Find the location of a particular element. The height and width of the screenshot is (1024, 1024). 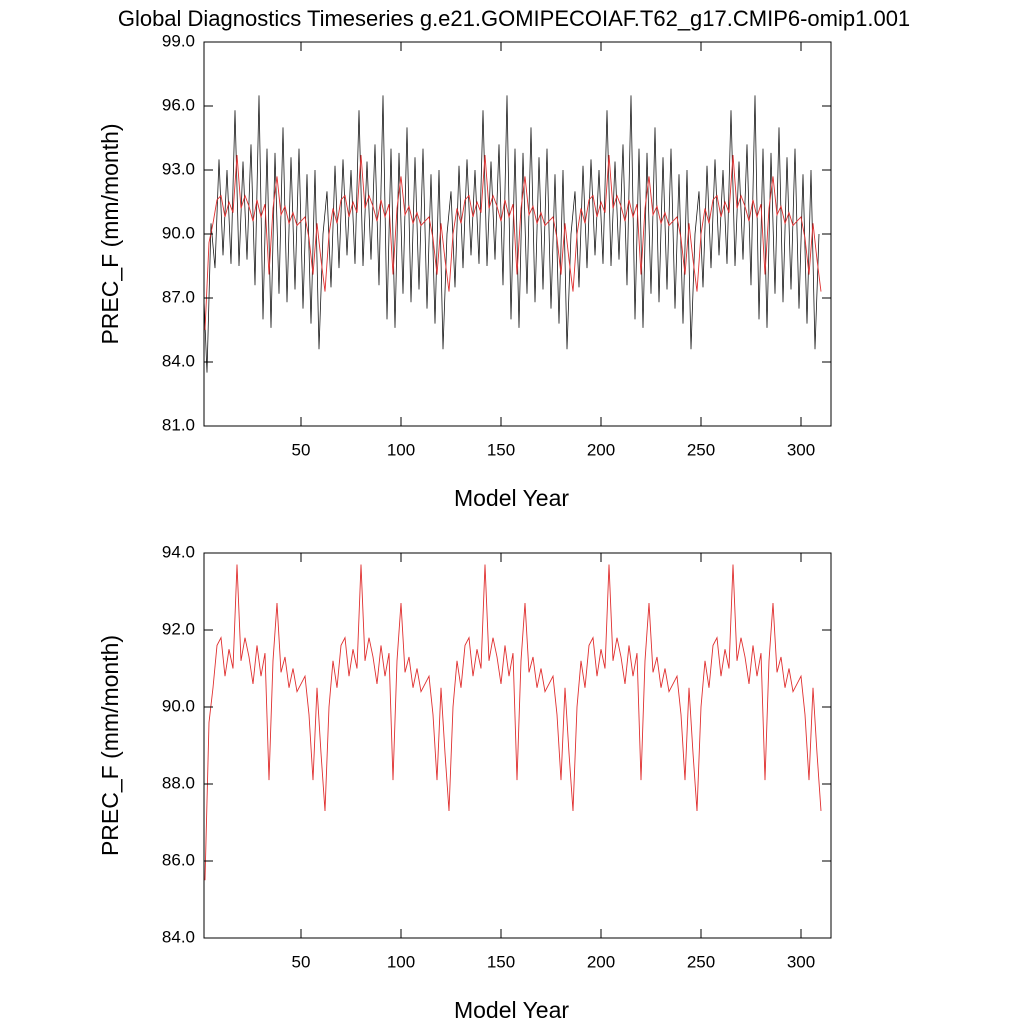

y-tick-label: 88.0 is located at coordinates (178, 782).